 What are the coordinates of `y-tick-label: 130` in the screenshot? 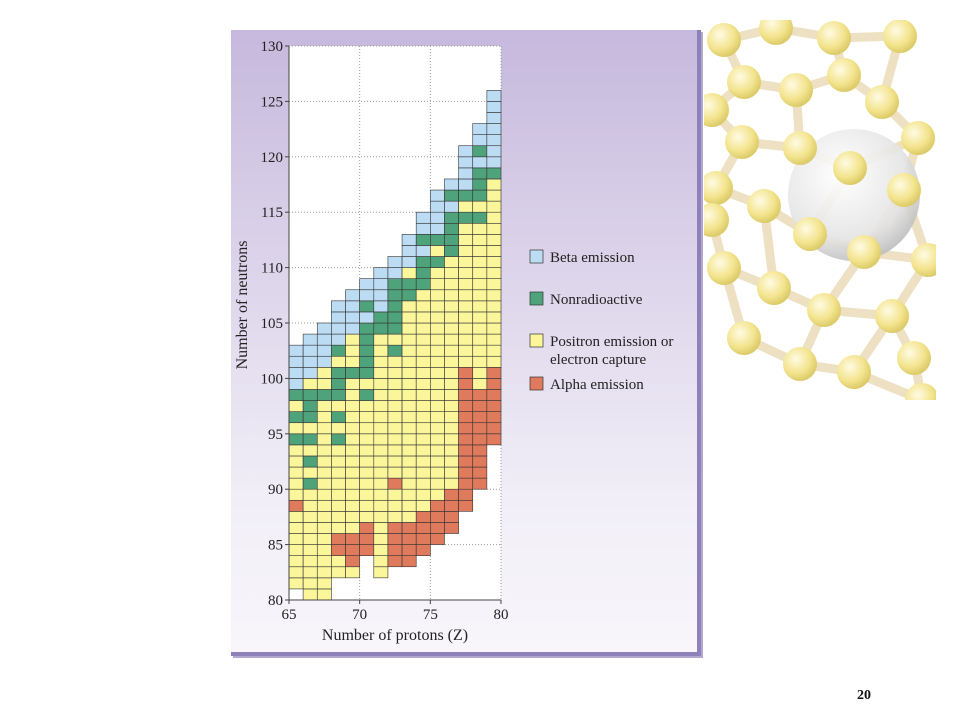 It's located at (272, 47).